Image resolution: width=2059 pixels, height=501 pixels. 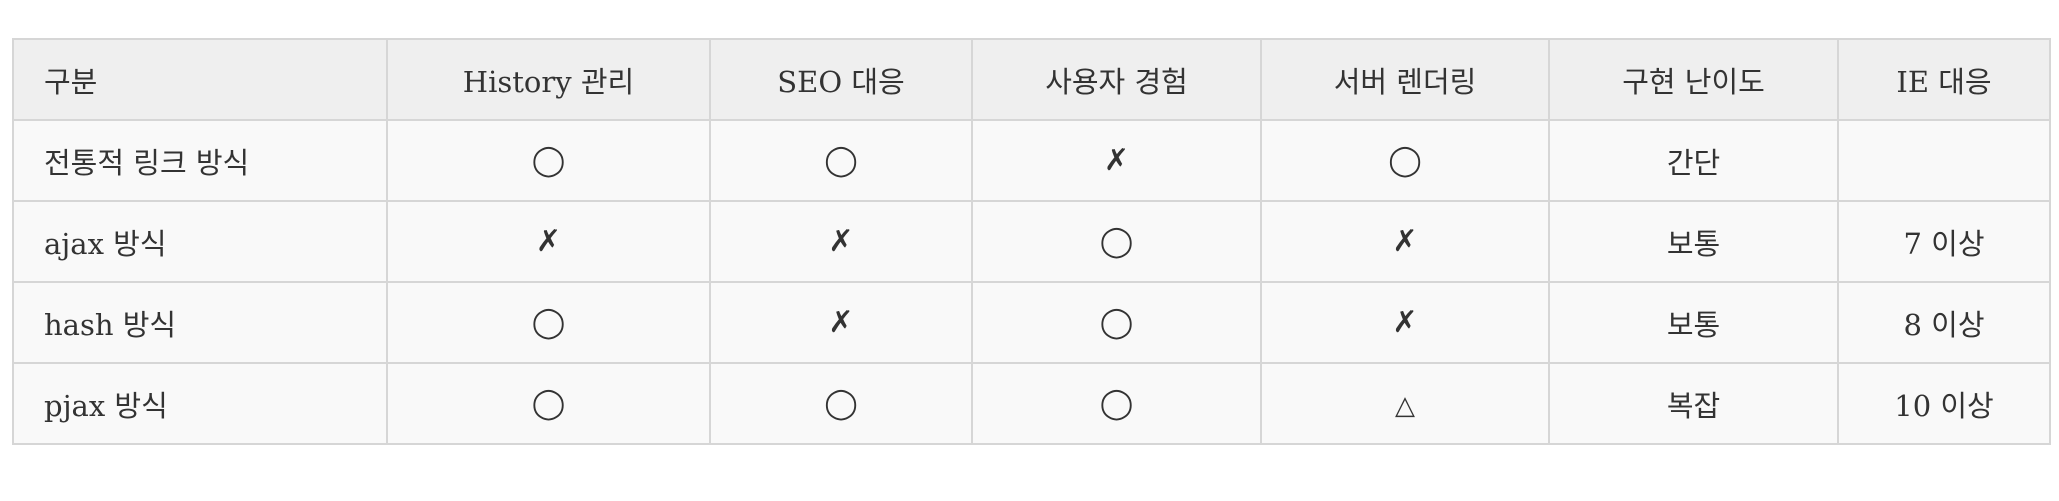 I want to click on cell-ie-support: 7 이상, so click(x=1944, y=241).